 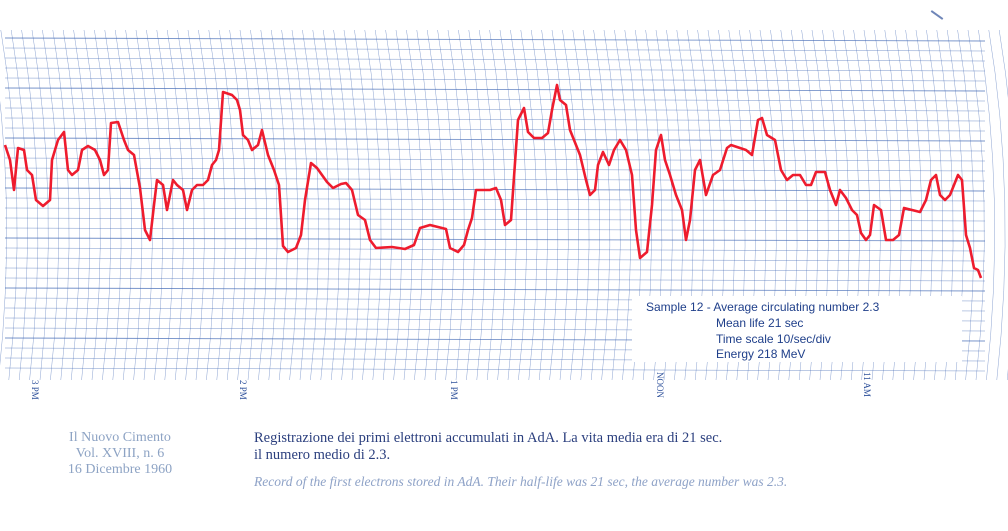 What do you see at coordinates (243, 390) in the screenshot?
I see `tick-label-2pm: 2 PM` at bounding box center [243, 390].